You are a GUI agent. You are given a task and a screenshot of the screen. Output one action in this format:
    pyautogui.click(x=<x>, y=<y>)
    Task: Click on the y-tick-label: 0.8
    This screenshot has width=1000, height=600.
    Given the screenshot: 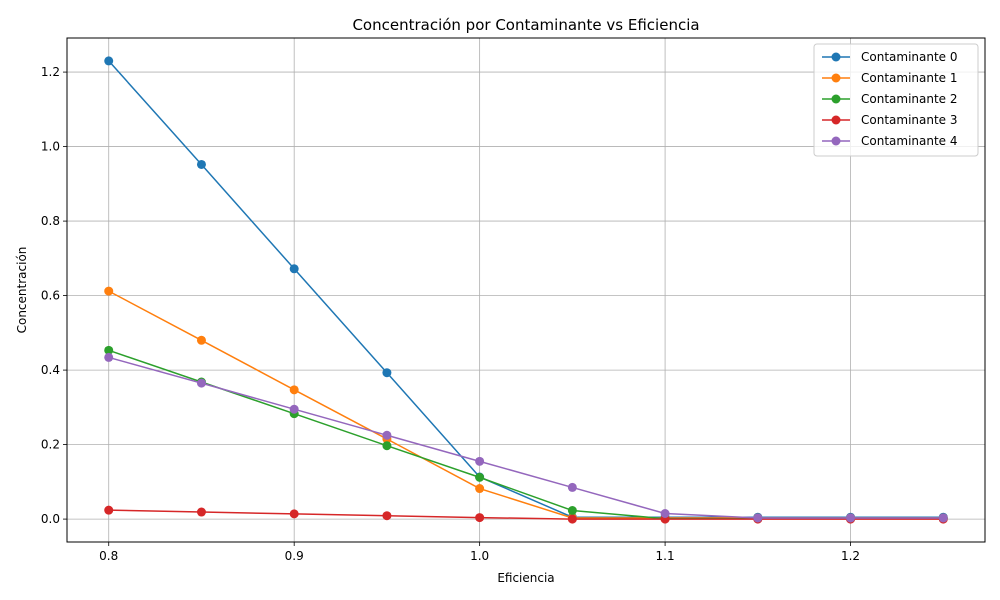 What is the action you would take?
    pyautogui.click(x=50, y=221)
    